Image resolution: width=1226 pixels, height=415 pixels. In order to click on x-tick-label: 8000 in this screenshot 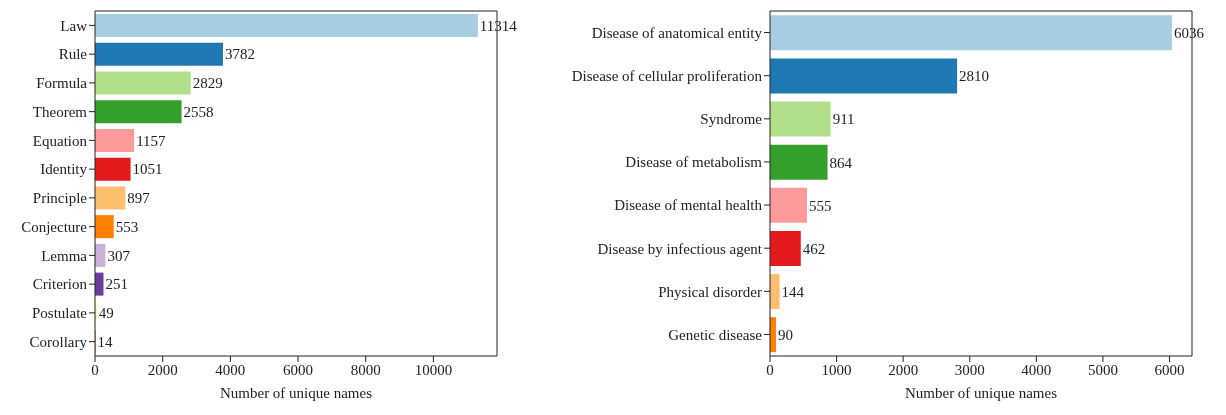, I will do `click(365, 369)`.